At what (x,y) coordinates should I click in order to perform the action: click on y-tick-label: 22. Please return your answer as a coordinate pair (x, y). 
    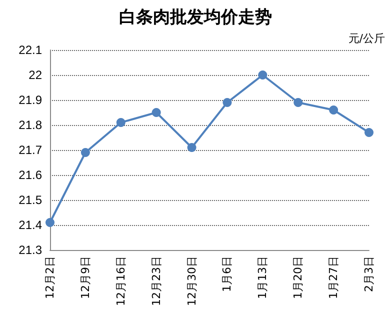
    Looking at the image, I should click on (35, 75).